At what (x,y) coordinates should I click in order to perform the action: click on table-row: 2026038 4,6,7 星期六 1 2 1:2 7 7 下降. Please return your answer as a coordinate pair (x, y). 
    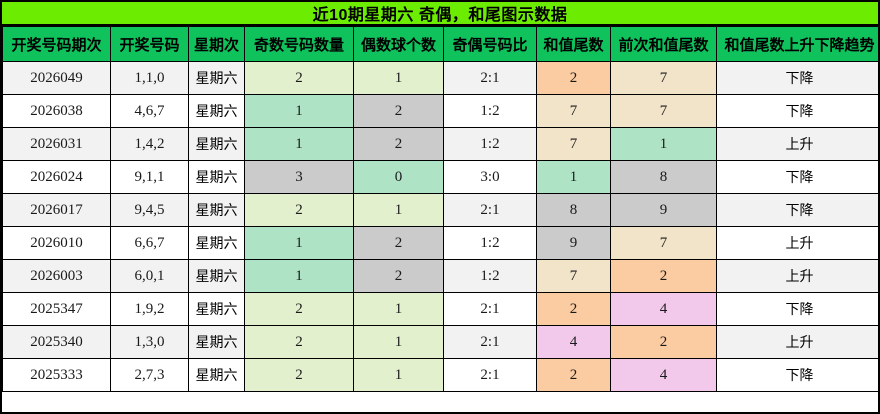
    Looking at the image, I should click on (440, 111).